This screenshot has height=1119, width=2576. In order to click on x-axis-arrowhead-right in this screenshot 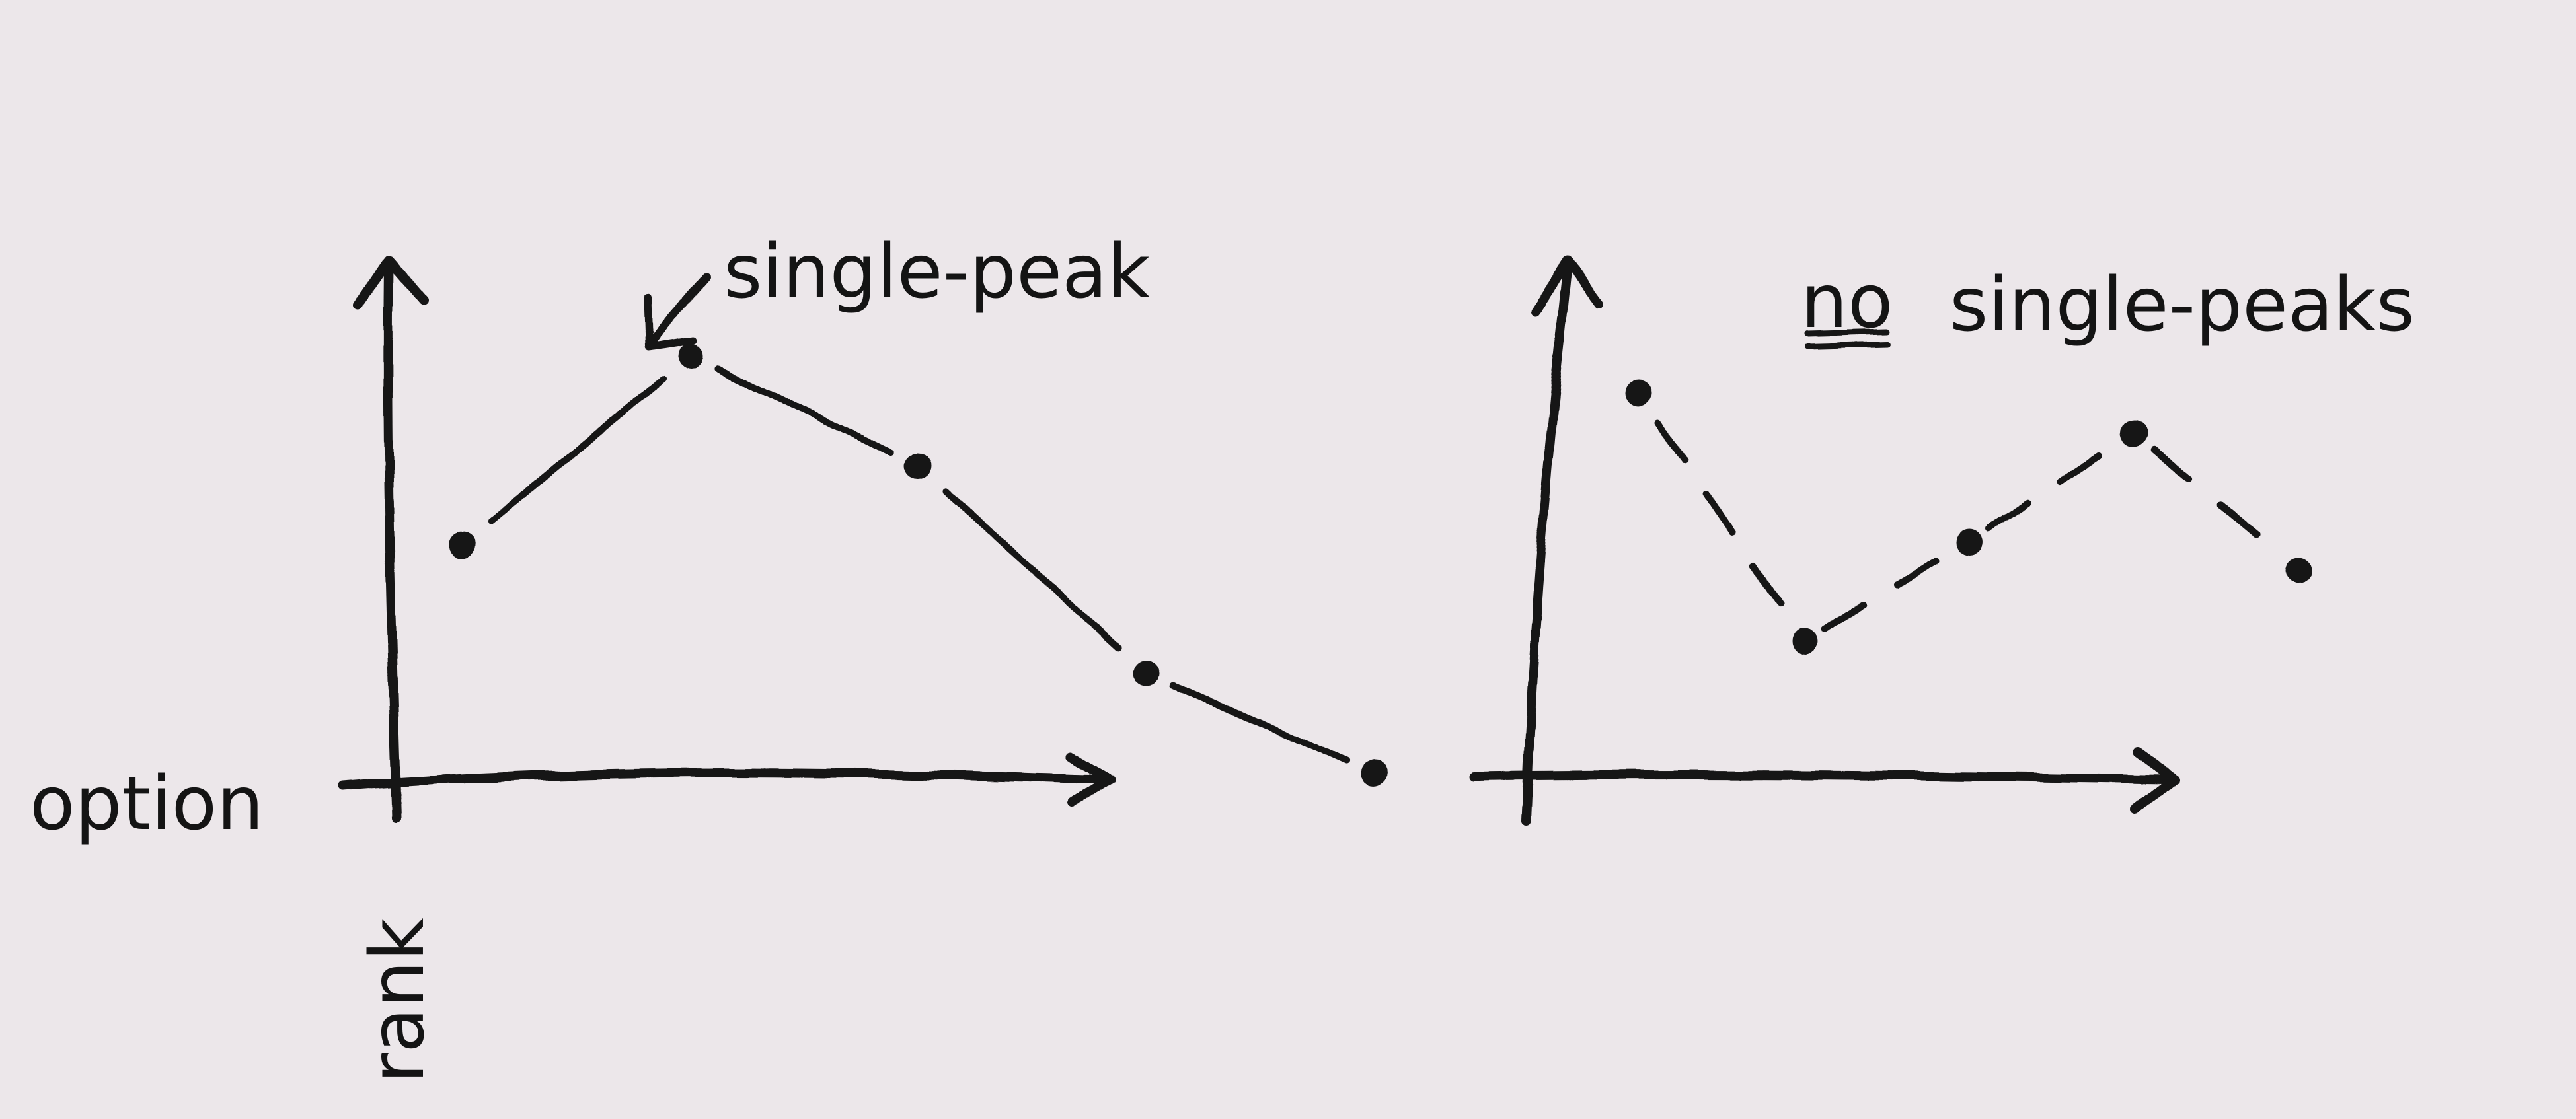, I will do `click(2155, 781)`.